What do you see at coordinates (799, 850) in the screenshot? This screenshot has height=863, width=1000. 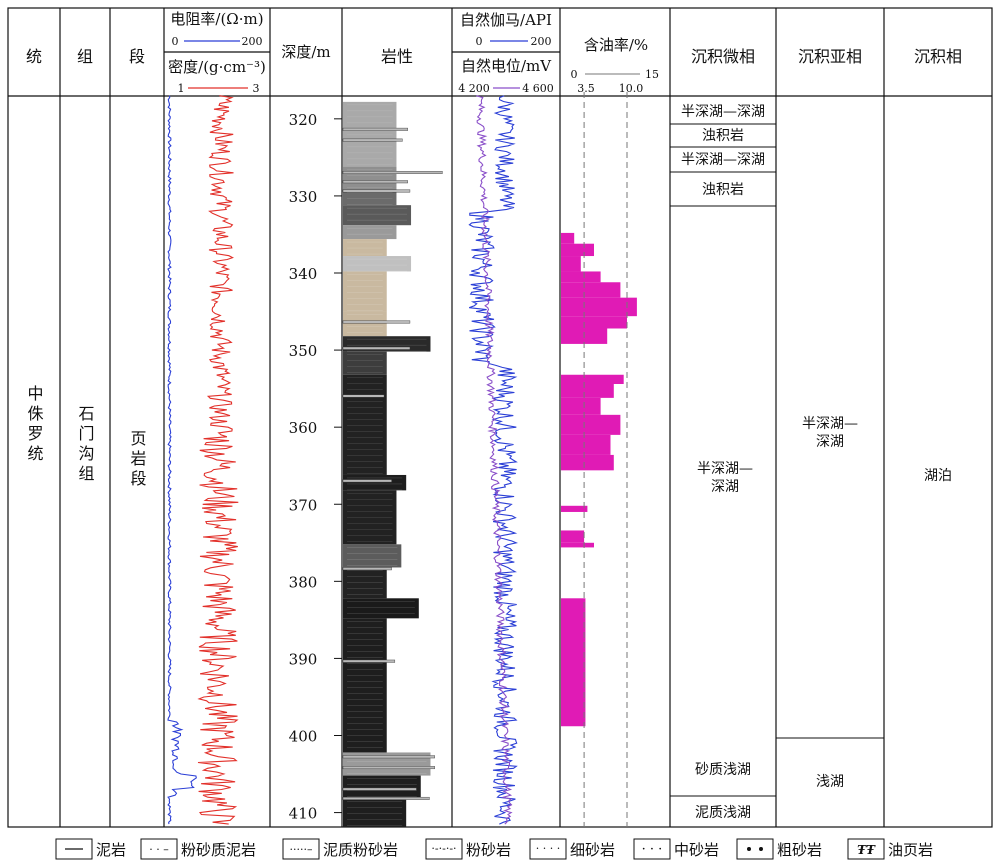 I see `legend-label-coarse-sandstone: 粗砂岩` at bounding box center [799, 850].